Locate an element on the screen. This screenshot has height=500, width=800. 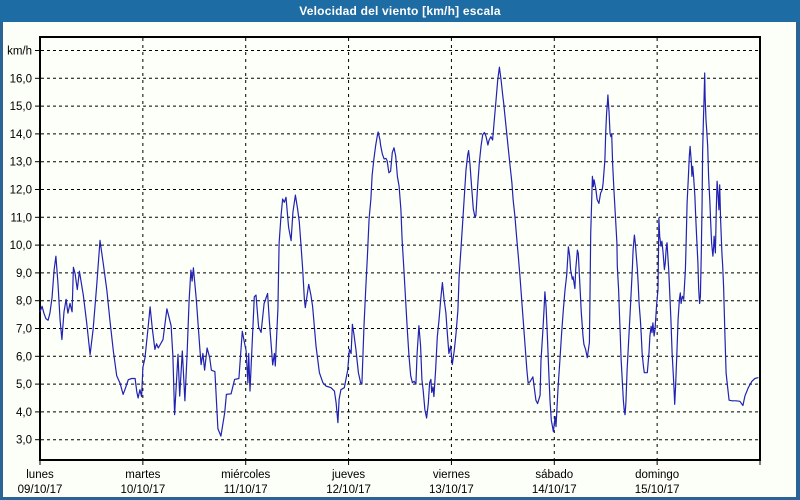
y-axis-label: 5,0 is located at coordinates (24, 385).